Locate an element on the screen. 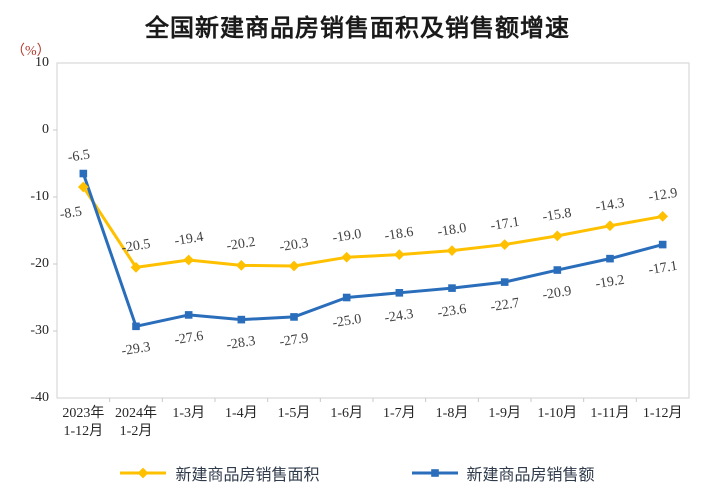 This screenshot has height=500, width=715. chart-legend: 新建商品房销售面积 新建商品房销售额 is located at coordinates (357, 473).